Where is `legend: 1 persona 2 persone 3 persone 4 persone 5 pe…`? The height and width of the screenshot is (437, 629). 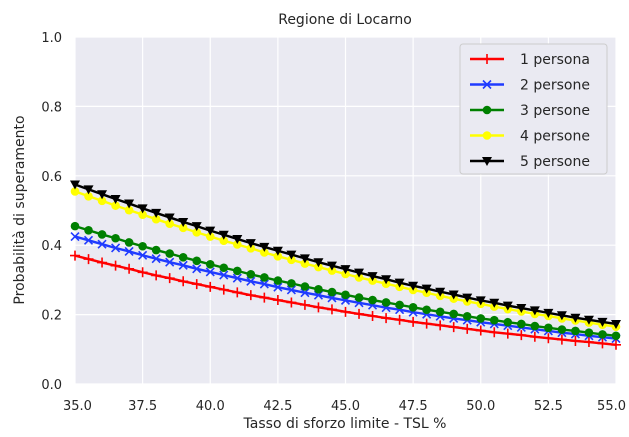
legend: 1 persona 2 persone 3 persone 4 persone 5 pe… is located at coordinates (533, 109).